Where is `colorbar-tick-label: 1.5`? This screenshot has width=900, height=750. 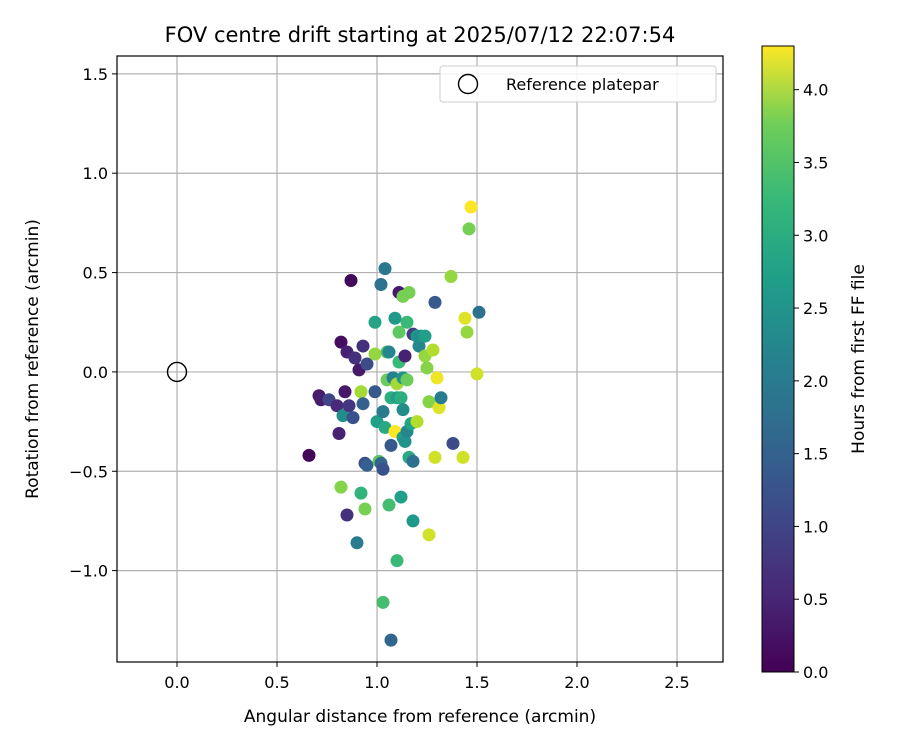 colorbar-tick-label: 1.5 is located at coordinates (815, 454).